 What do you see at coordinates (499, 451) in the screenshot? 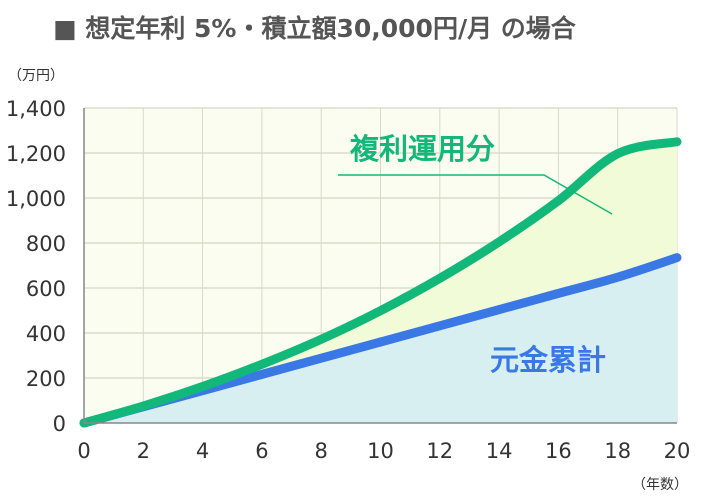
I see `x-tick-label: 14` at bounding box center [499, 451].